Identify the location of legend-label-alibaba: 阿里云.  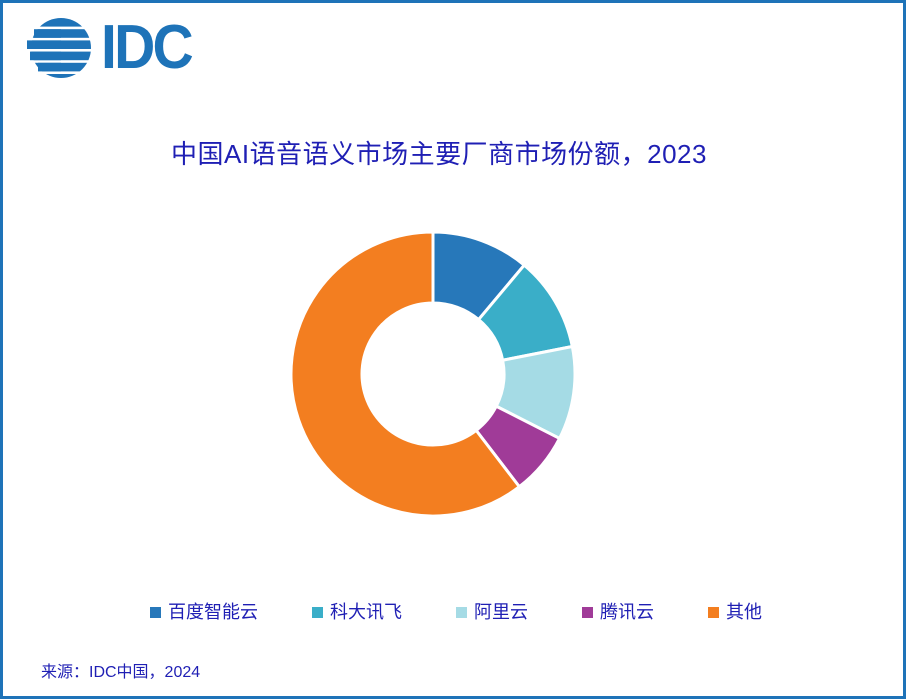
(501, 612).